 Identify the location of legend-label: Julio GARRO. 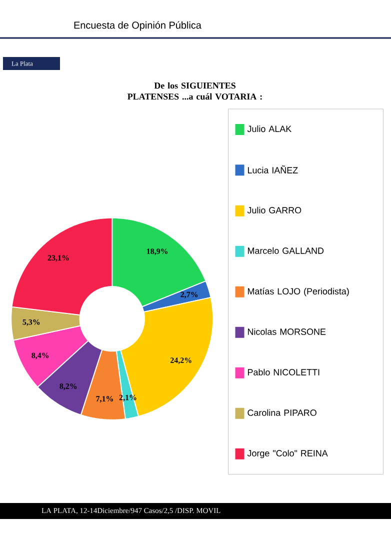
(274, 210).